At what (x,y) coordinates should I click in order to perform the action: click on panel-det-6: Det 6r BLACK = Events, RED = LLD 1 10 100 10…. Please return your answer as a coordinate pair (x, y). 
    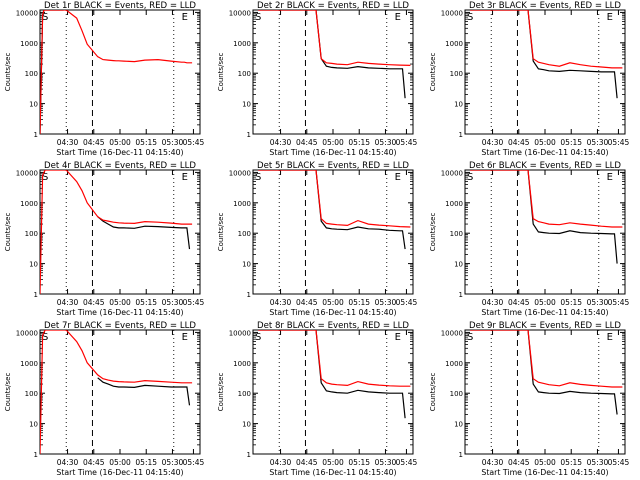
    Looking at the image, I should click on (529, 239).